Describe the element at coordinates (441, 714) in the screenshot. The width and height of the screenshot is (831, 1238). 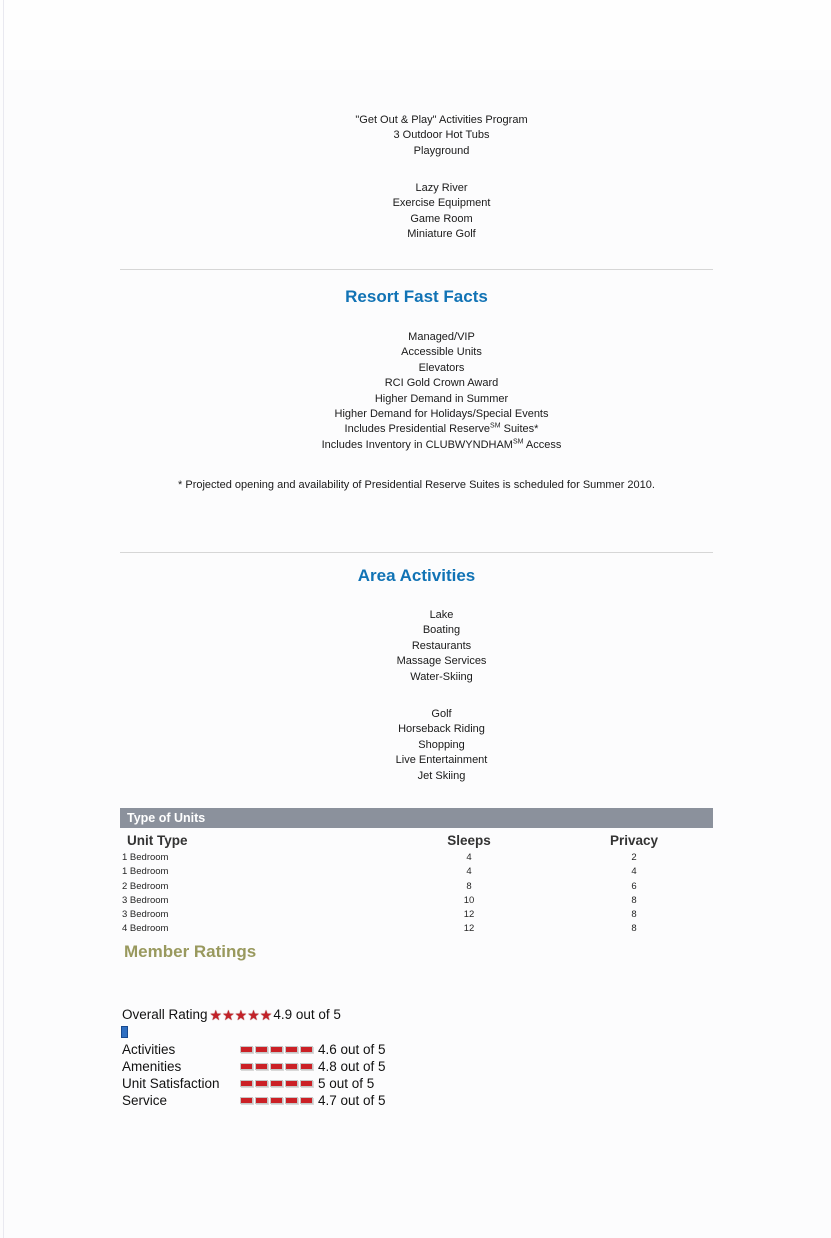
I see `area-activity-item: Golf` at that location.